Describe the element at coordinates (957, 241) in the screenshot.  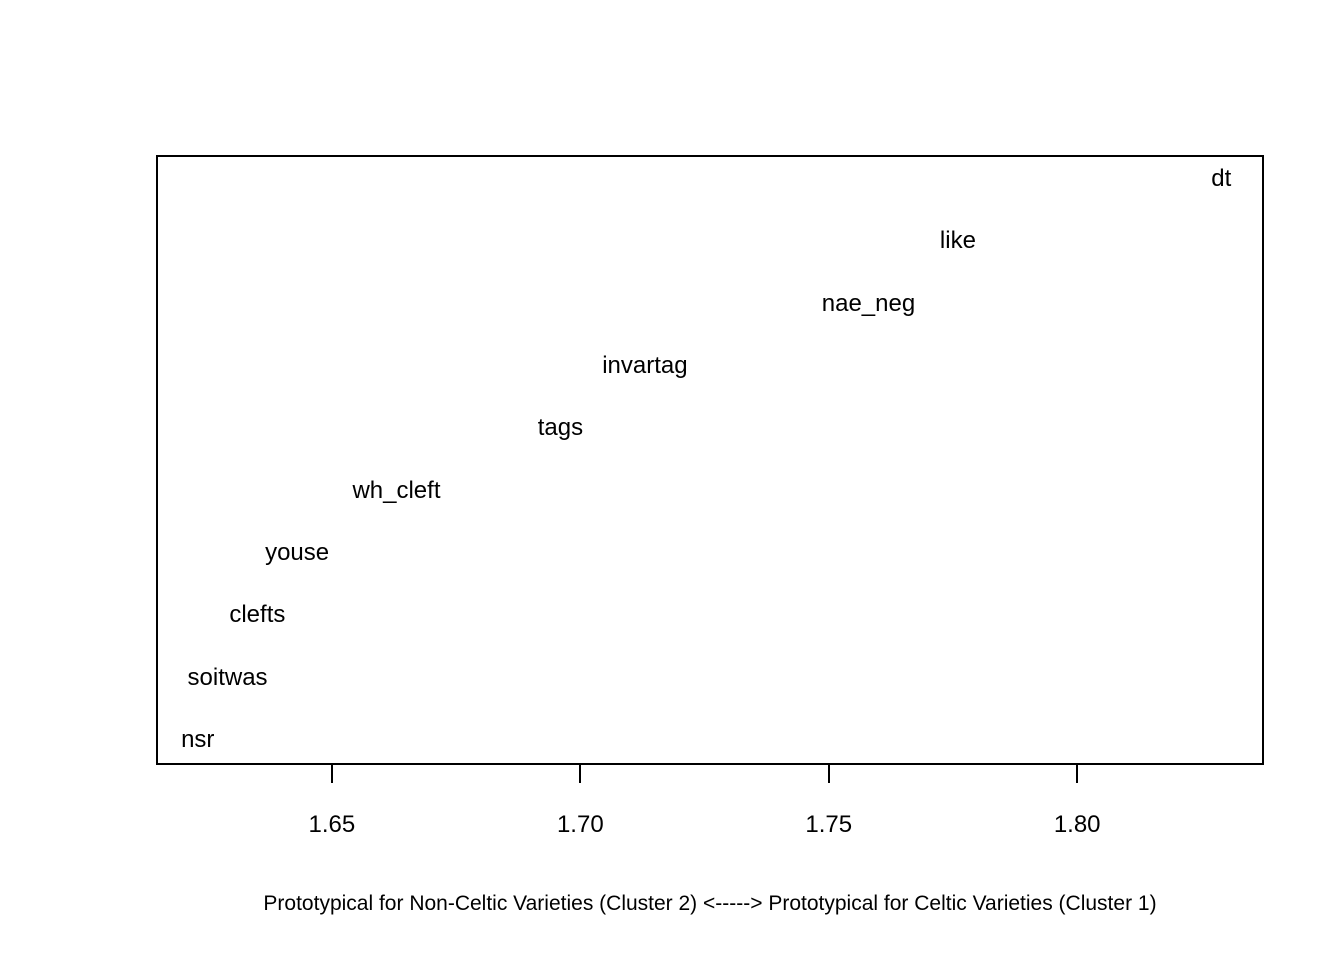
I see `data-point-label: like` at that location.